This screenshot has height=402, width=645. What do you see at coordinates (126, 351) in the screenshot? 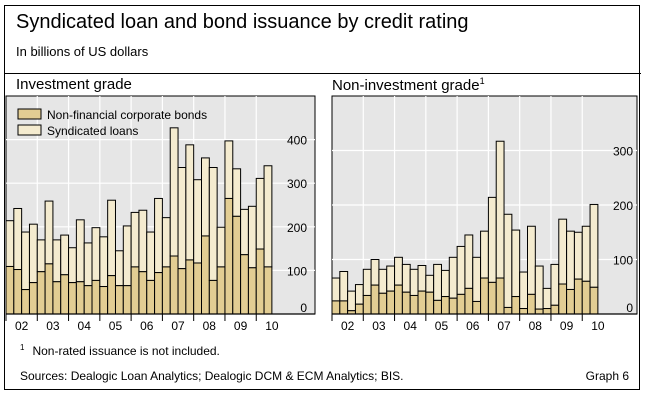
I see `footnote-text: Non-rated issuance is not included.` at bounding box center [126, 351].